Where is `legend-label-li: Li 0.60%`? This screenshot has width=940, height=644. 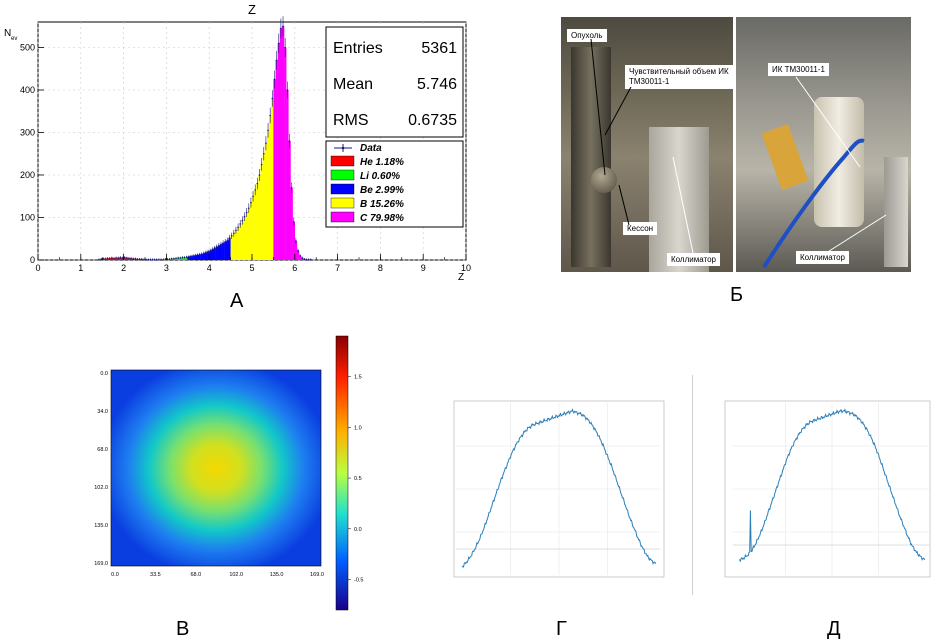 legend-label-li: Li 0.60% is located at coordinates (380, 176).